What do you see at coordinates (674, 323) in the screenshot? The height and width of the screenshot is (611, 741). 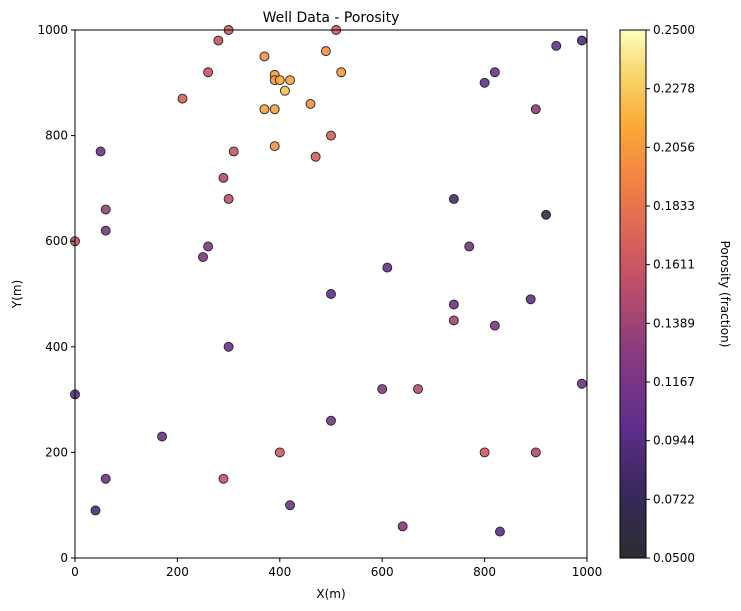 I see `colorbar-tick-label: 0.1389` at bounding box center [674, 323].